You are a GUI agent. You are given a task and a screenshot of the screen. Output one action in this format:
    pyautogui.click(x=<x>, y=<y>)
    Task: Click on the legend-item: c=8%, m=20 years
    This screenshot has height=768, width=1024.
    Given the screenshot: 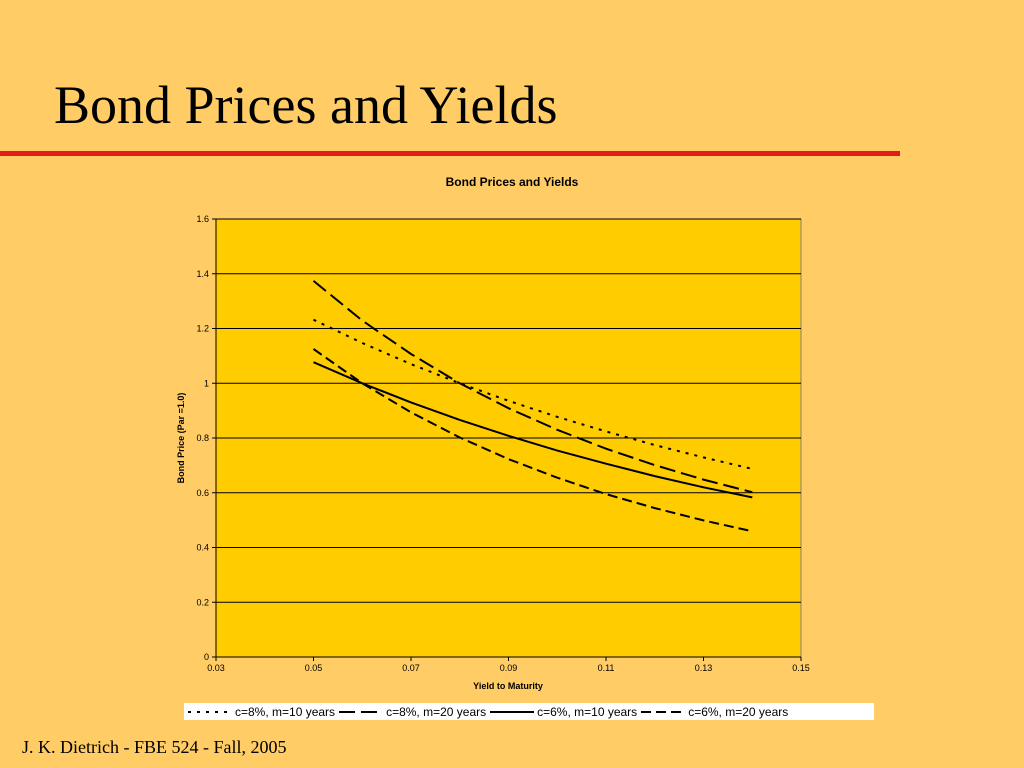 What is the action you would take?
    pyautogui.click(x=412, y=712)
    